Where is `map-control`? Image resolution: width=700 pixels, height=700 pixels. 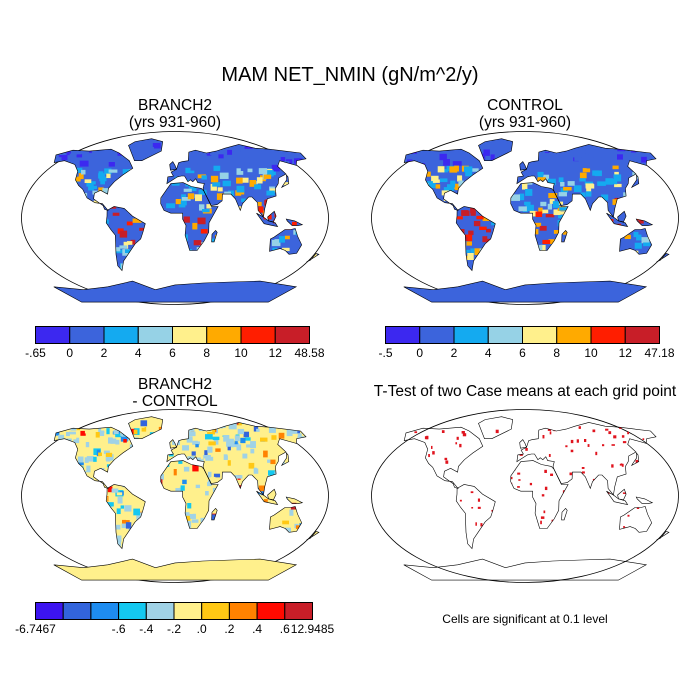
map-control is located at coordinates (525, 218).